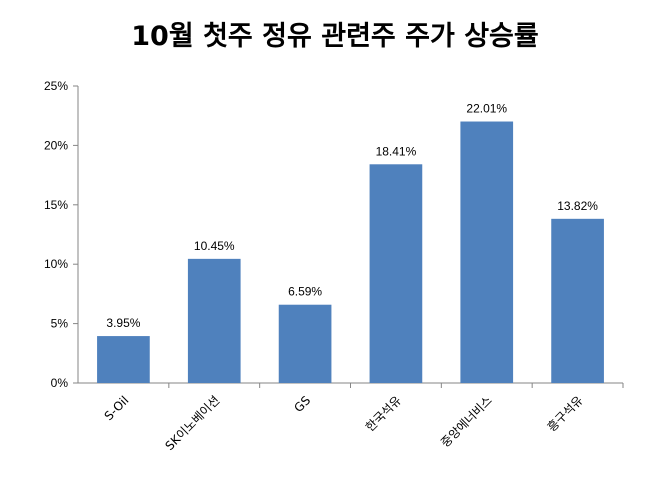 The height and width of the screenshot is (482, 670). I want to click on data-label: 13.82%, so click(577, 206).